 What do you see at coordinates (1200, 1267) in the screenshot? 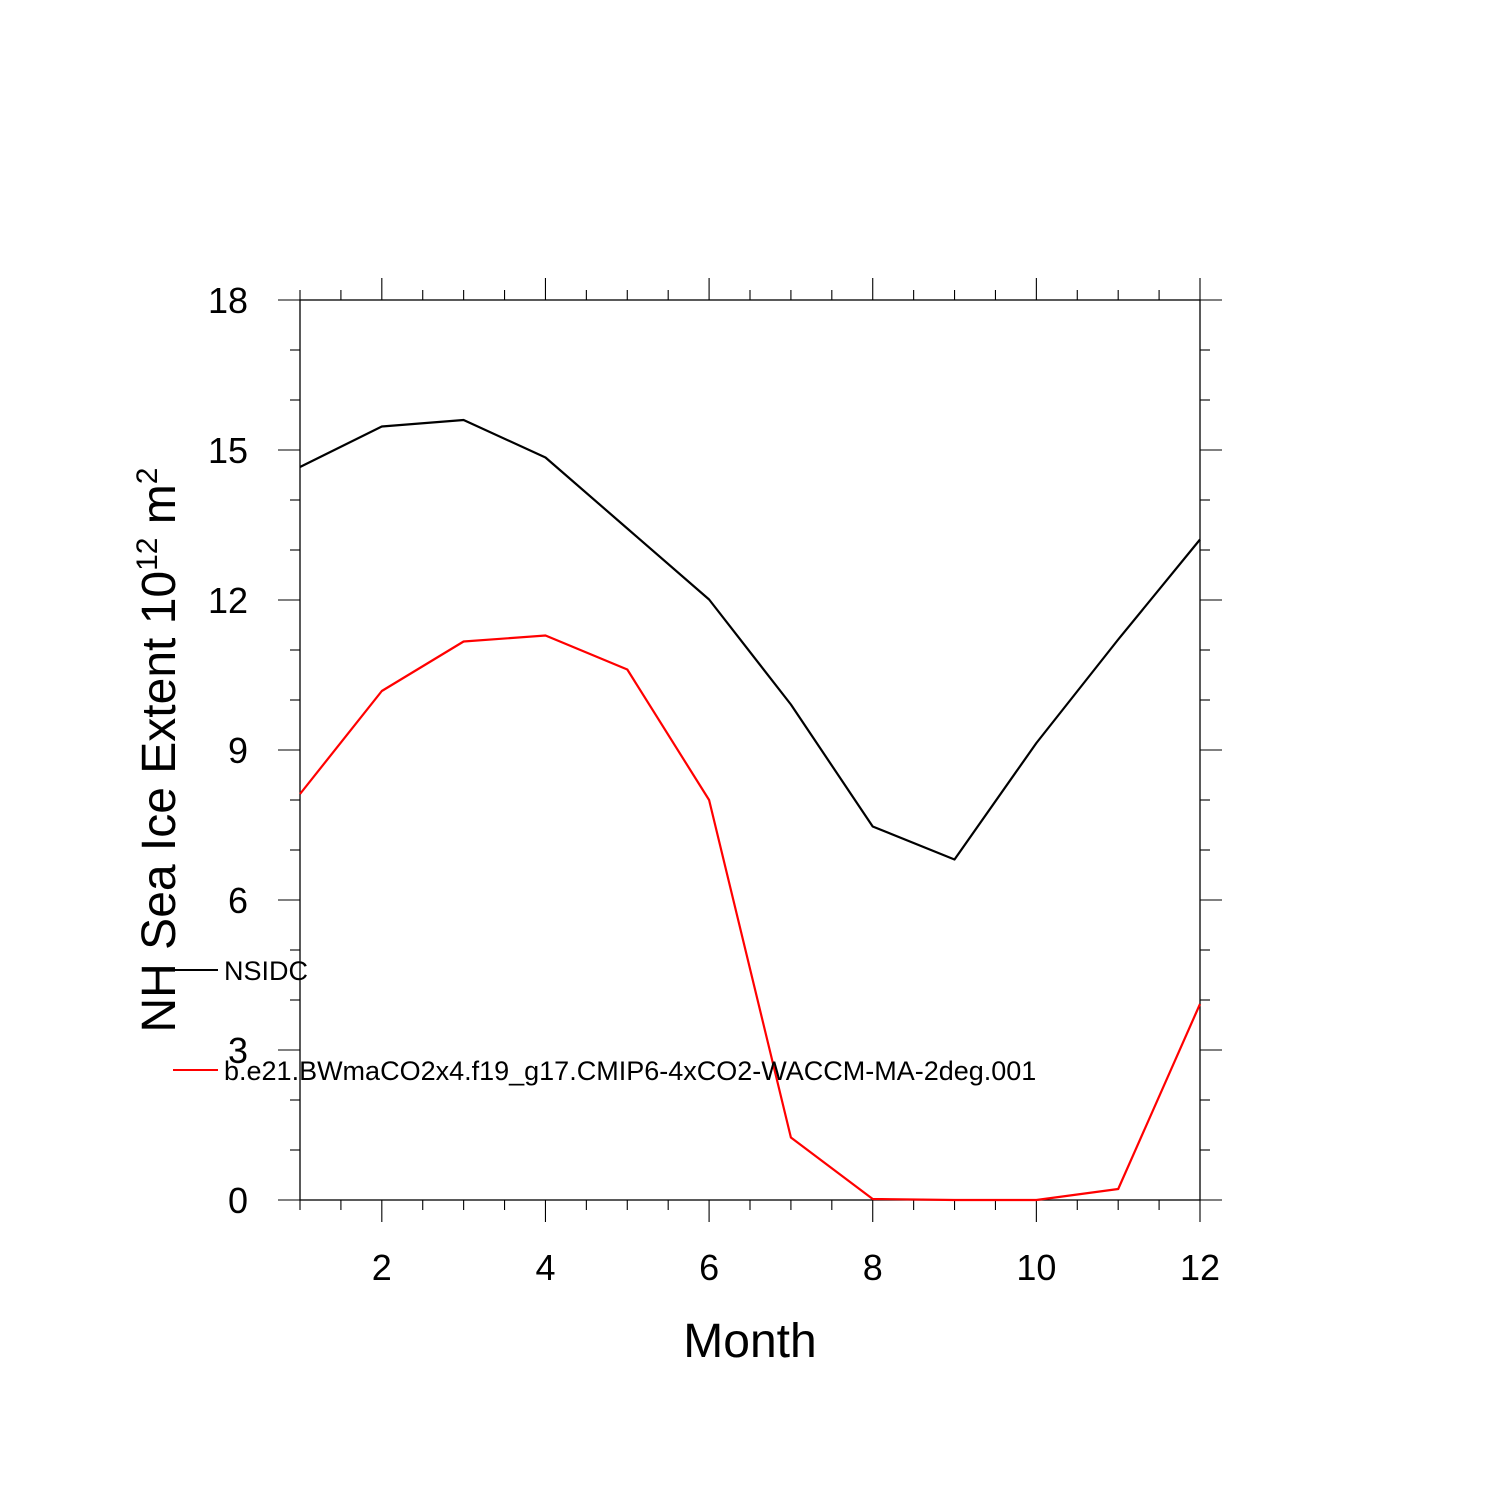
I see `x-tick-label: 12` at bounding box center [1200, 1267].